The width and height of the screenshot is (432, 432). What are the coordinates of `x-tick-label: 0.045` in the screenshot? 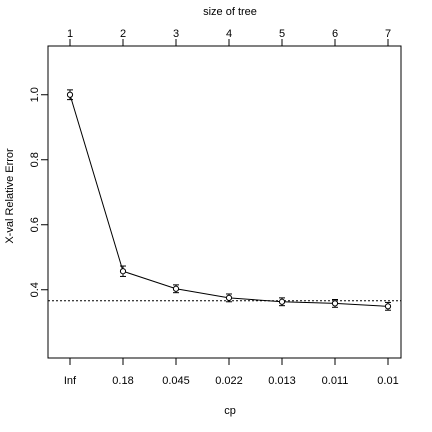 It's located at (176, 381).